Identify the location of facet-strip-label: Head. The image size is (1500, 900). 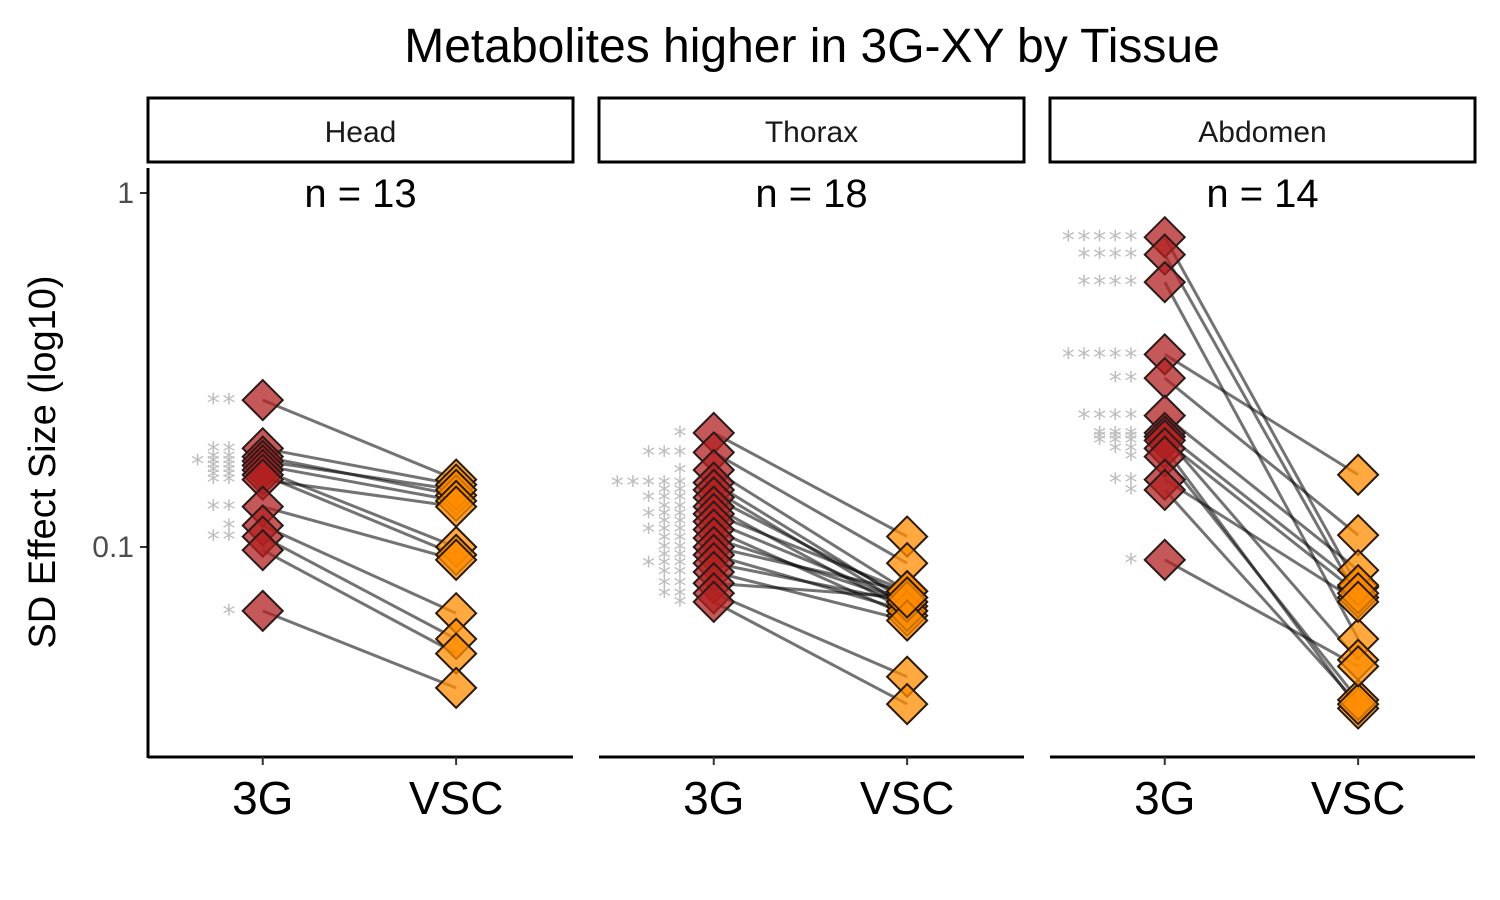
(361, 132).